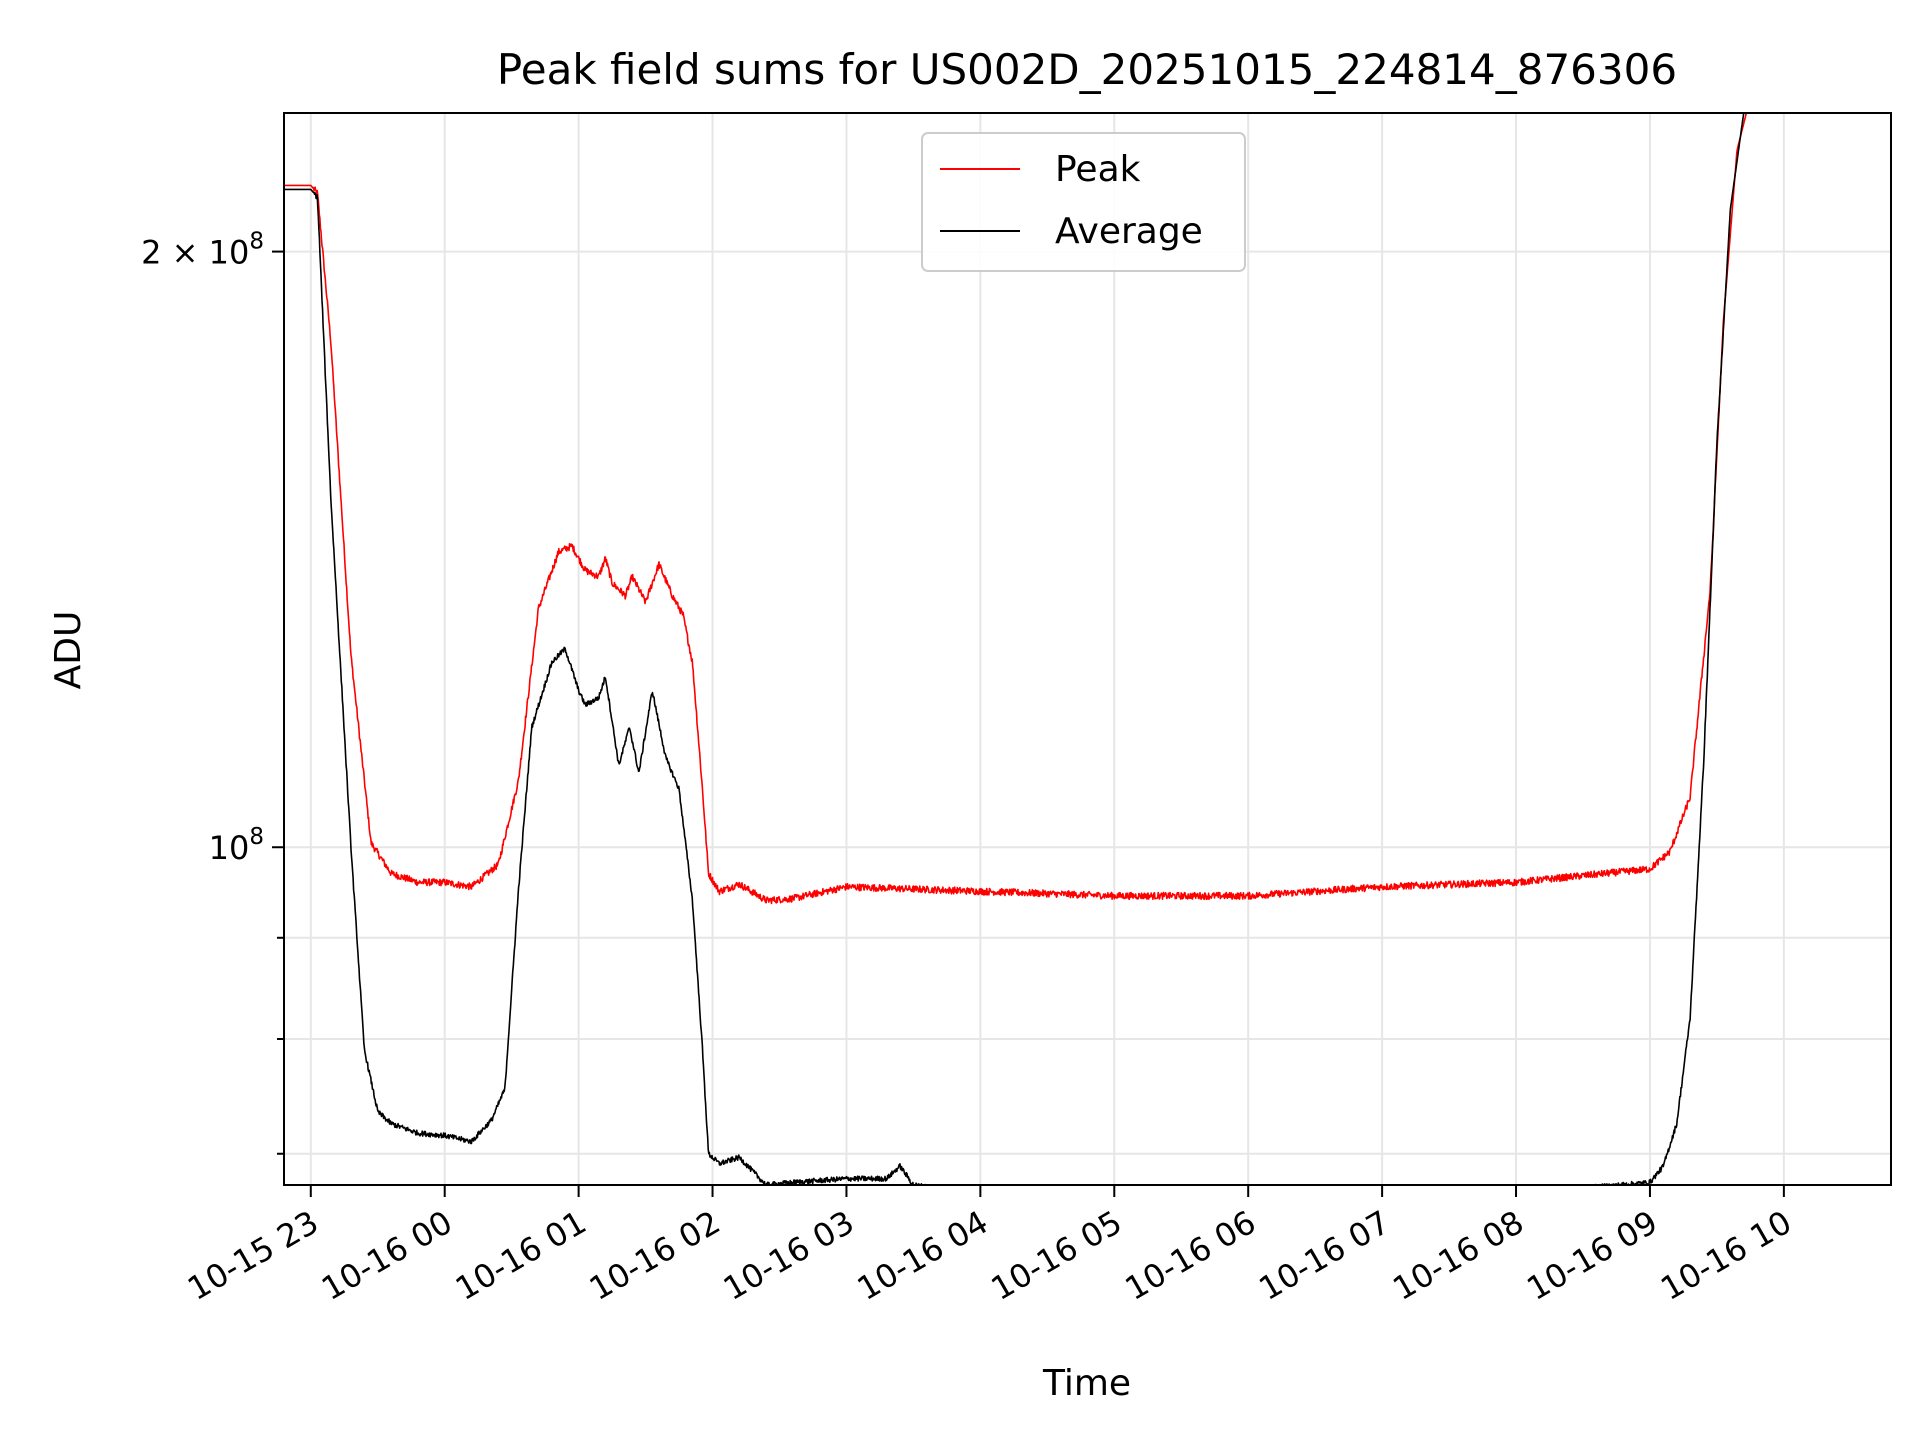  Describe the element at coordinates (521, 1255) in the screenshot. I see `x-tick-label: 10-16 01` at that location.